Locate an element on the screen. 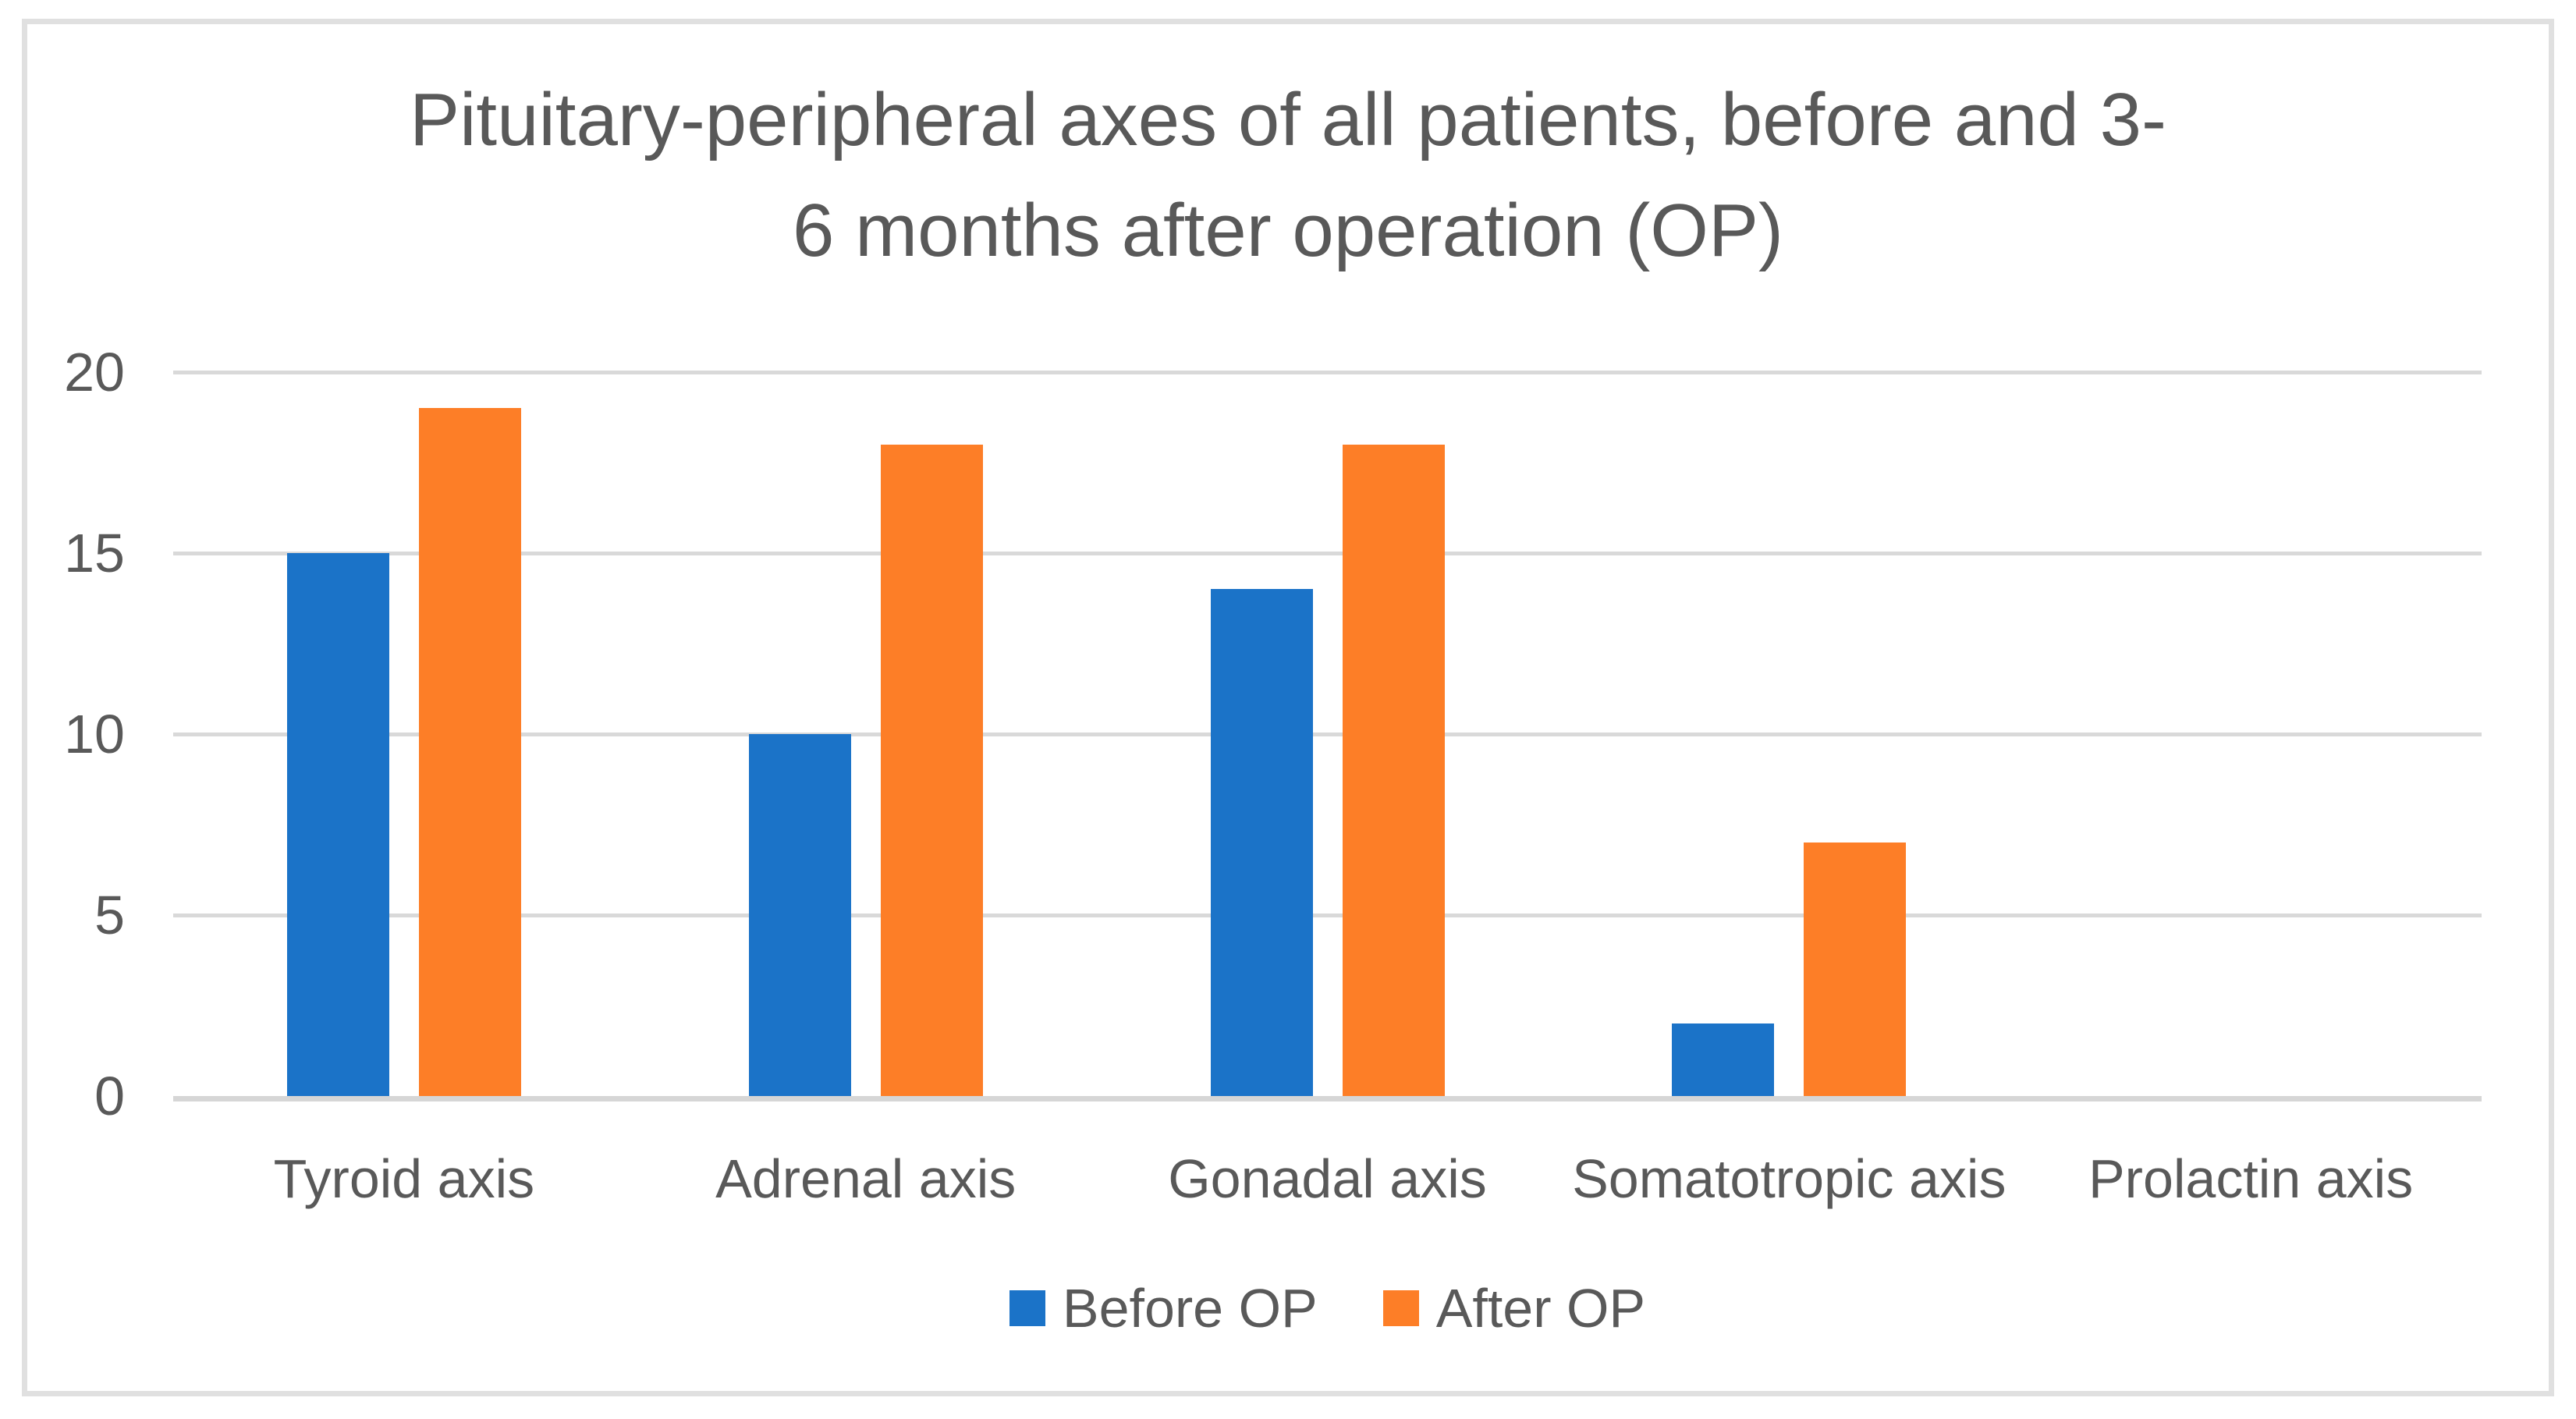 This screenshot has width=2576, height=1419. bar-before-op-tyroid-axis is located at coordinates (337, 824).